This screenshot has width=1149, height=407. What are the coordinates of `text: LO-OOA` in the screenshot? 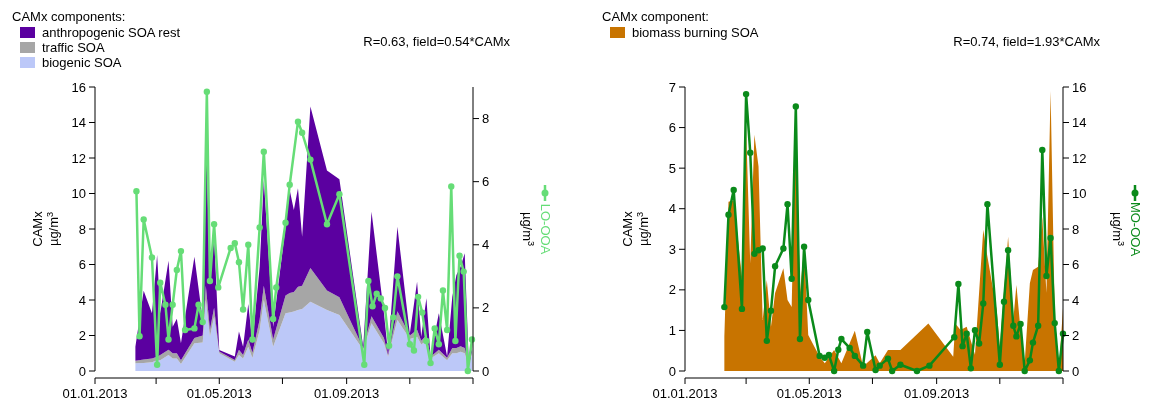 It's located at (545, 229).